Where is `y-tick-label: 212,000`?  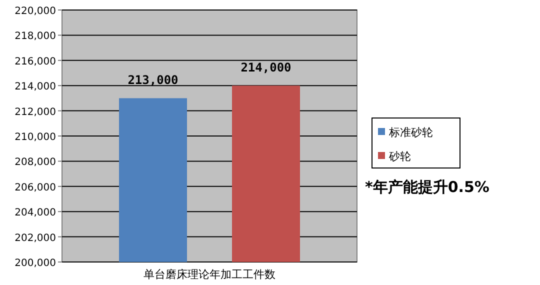
y-tick-label: 212,000 is located at coordinates (35, 112).